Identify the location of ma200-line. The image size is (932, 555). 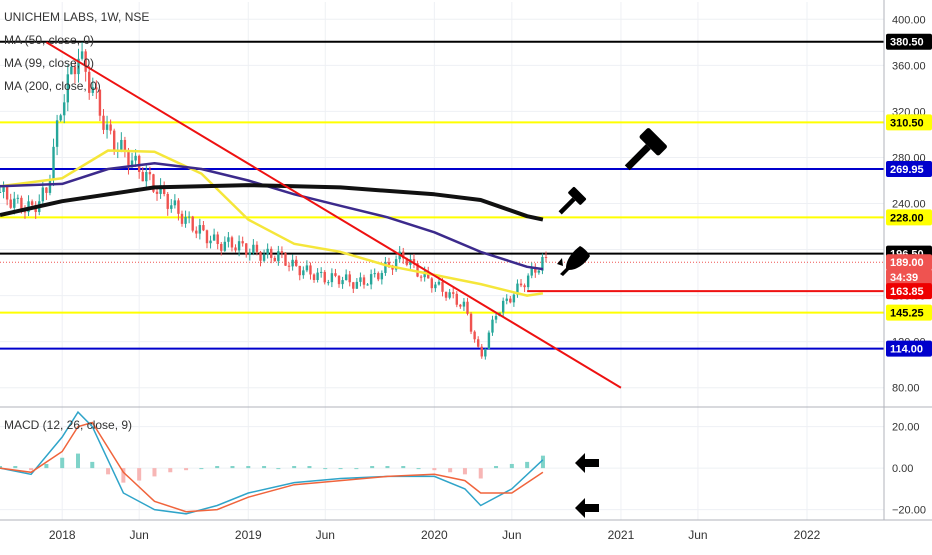
(272, 202).